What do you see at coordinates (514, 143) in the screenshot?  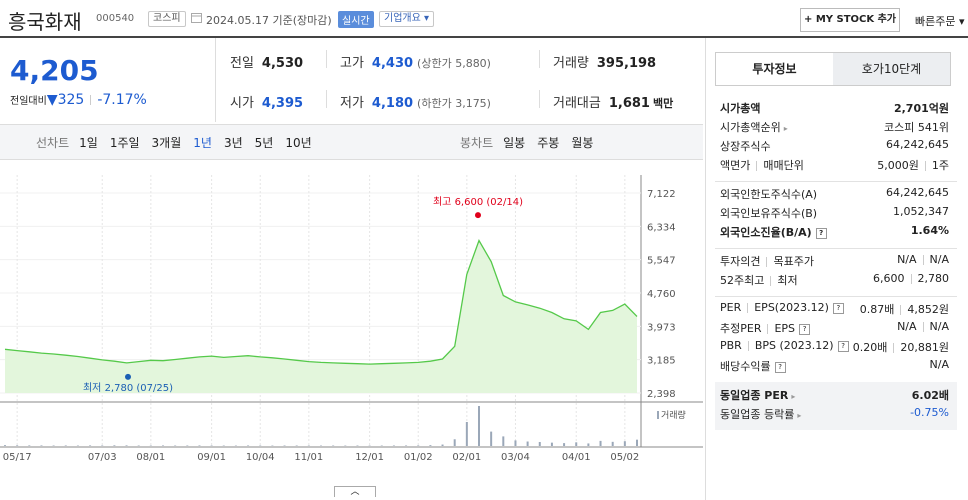 I see `tab: 일봉` at bounding box center [514, 143].